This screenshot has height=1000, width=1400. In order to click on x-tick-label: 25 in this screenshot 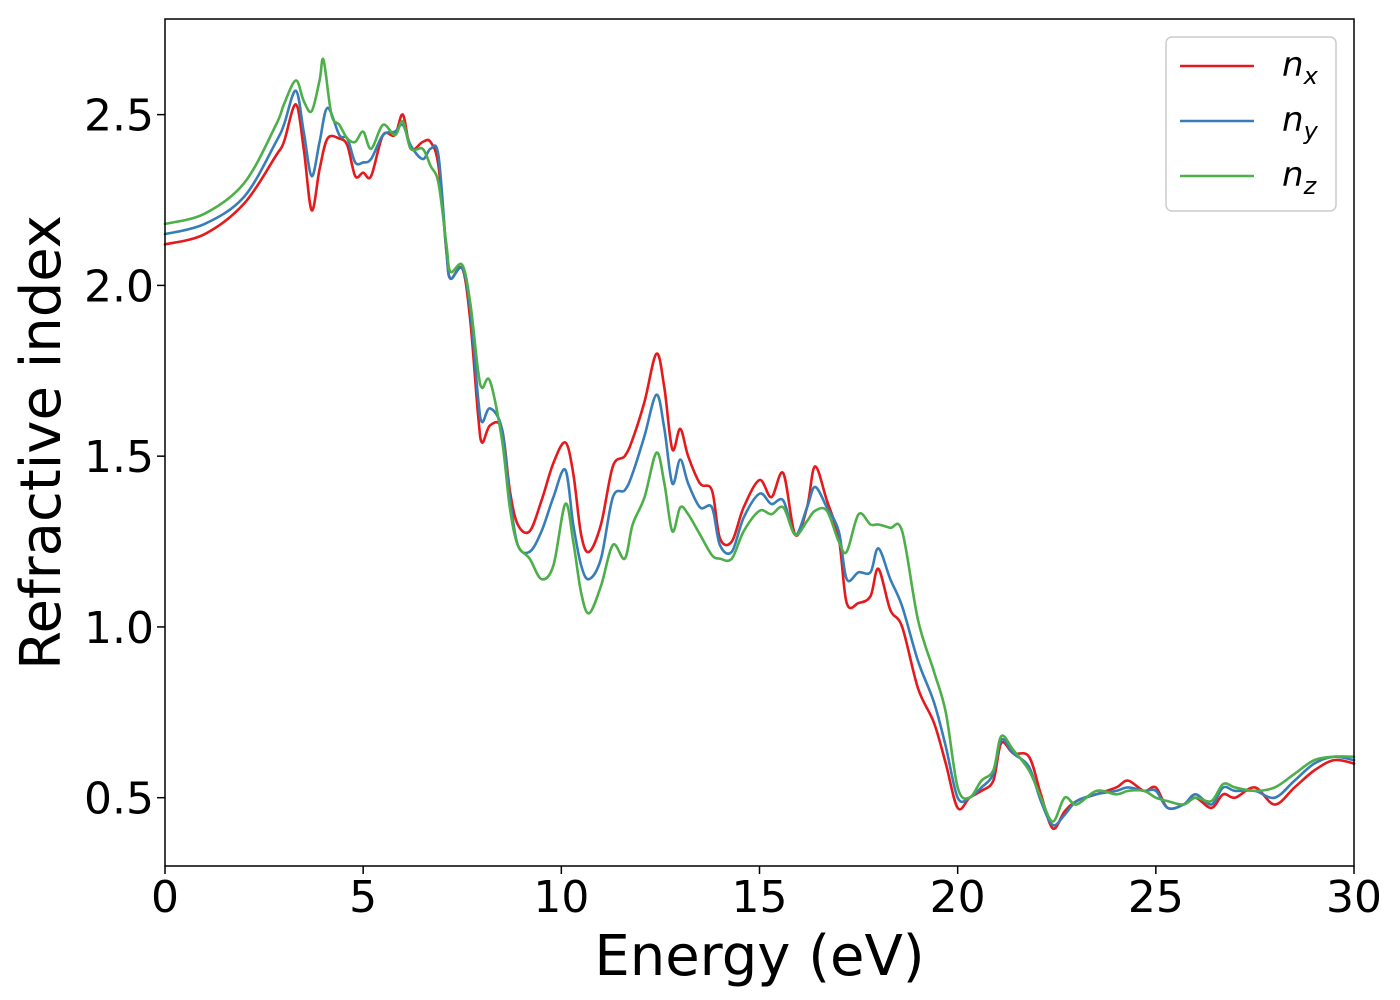, I will do `click(1156, 897)`.